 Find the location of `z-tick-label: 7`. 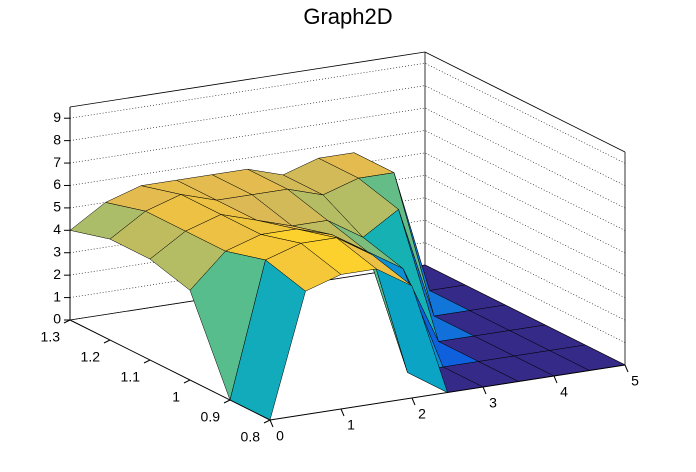

z-tick-label: 7 is located at coordinates (57, 162).